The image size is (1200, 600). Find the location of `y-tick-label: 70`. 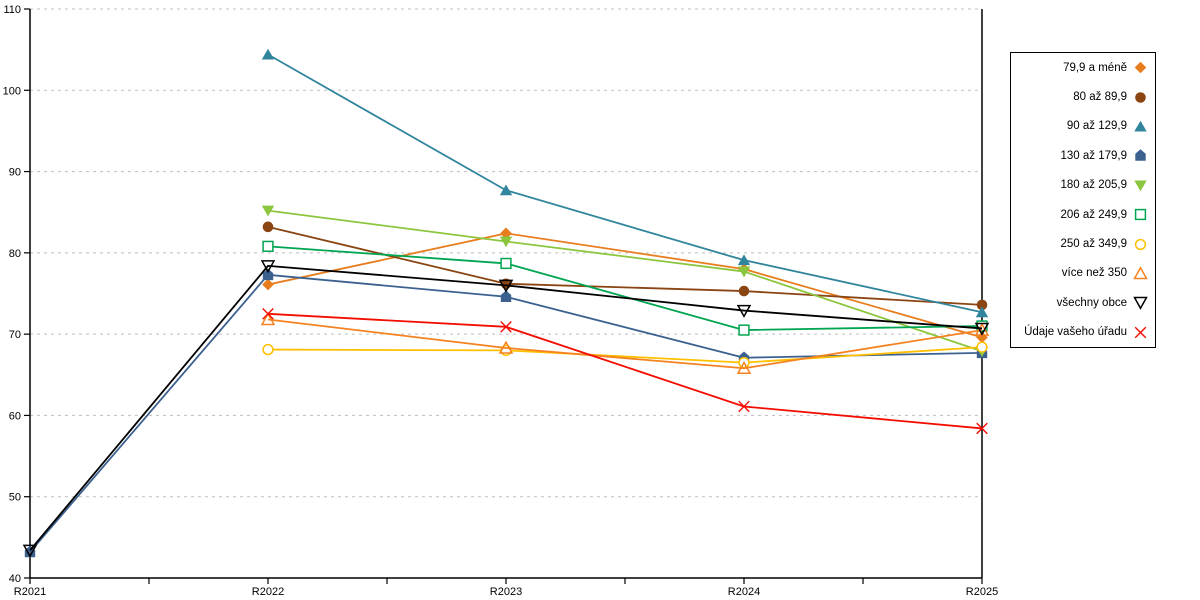

y-tick-label: 70 is located at coordinates (15, 335).